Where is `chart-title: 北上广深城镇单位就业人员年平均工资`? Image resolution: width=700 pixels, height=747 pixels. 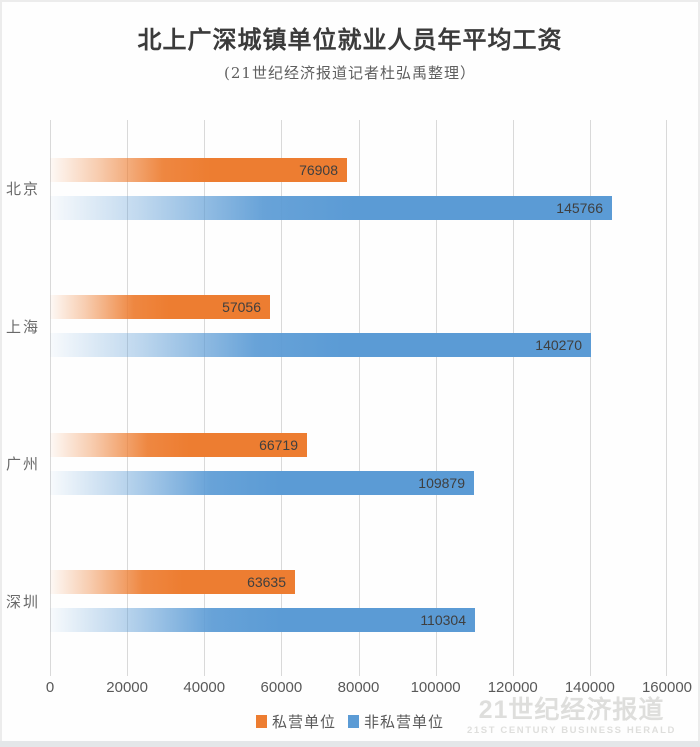 chart-title: 北上广深城镇单位就业人员年平均工资 is located at coordinates (350, 39).